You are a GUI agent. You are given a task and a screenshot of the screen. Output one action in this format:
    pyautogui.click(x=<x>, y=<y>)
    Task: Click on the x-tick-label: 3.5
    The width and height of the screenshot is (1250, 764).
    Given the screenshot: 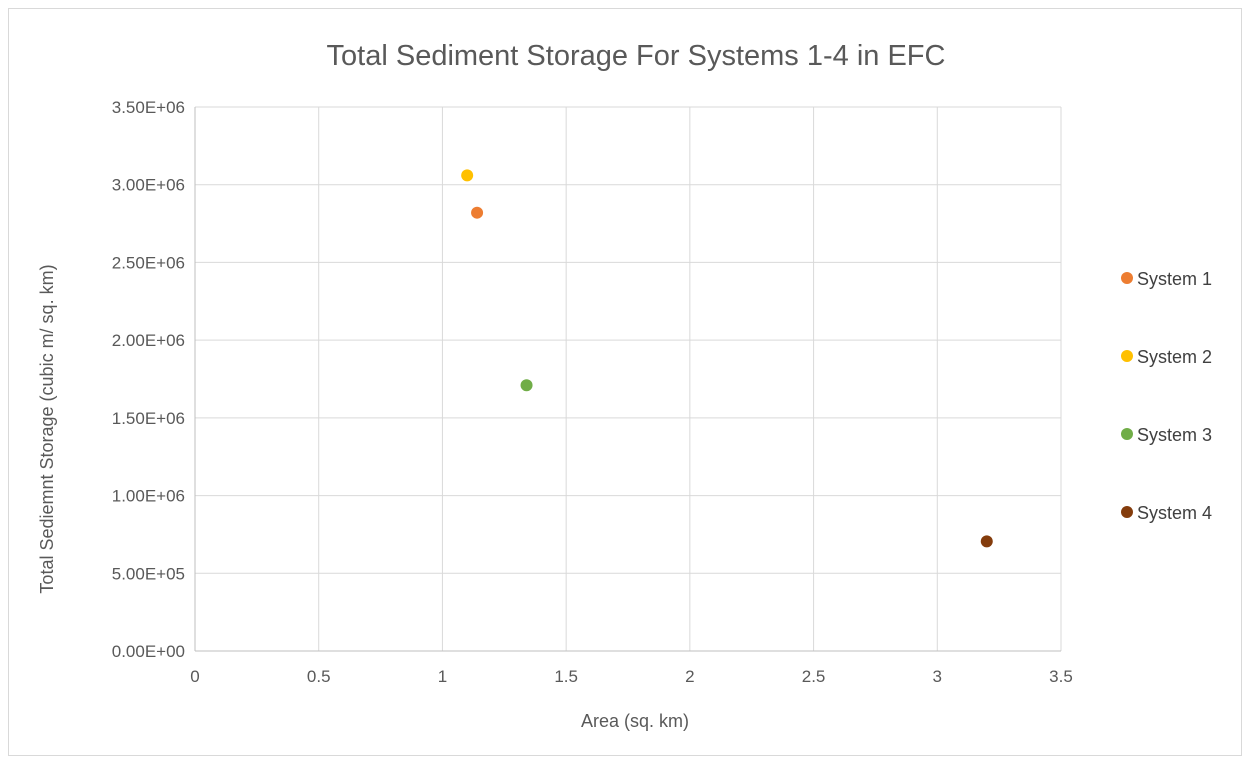 What is the action you would take?
    pyautogui.click(x=1061, y=676)
    